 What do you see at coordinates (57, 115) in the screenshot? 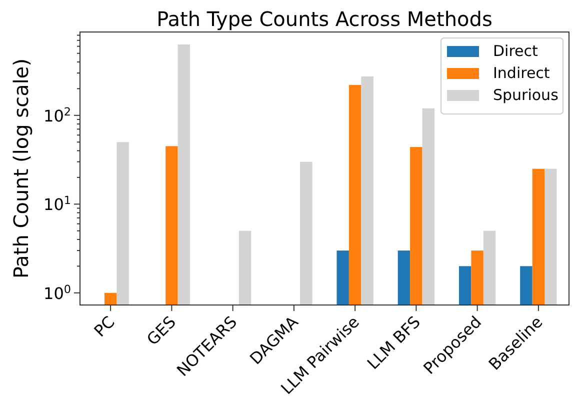
I see `y-tick-label: 10$^{2}$` at bounding box center [57, 115].